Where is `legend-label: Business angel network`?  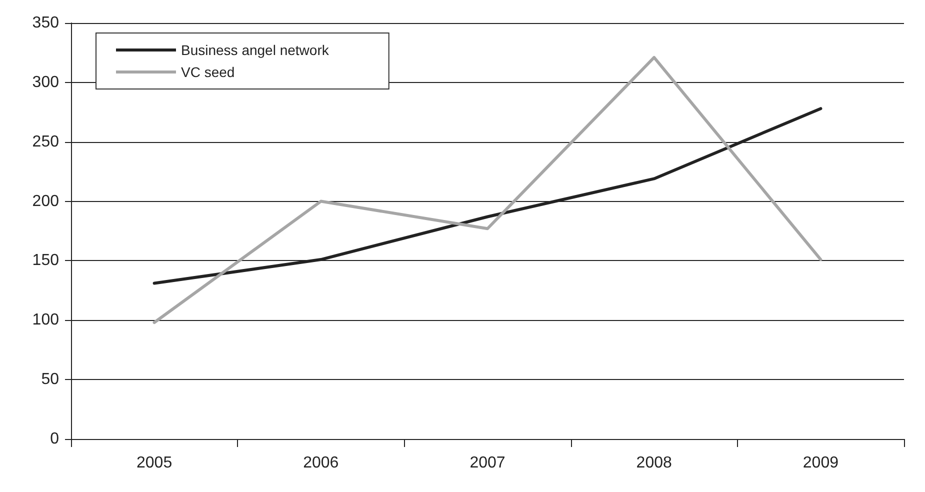 legend-label: Business angel network is located at coordinates (255, 50).